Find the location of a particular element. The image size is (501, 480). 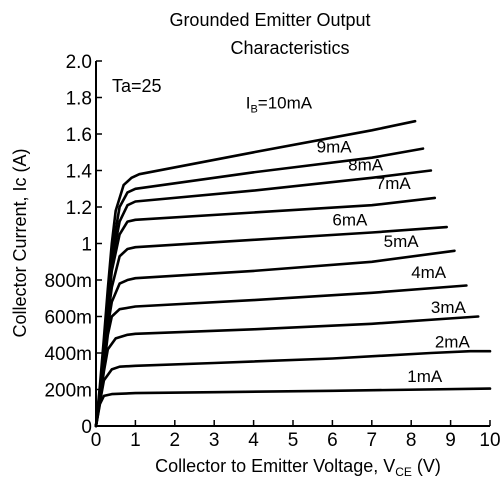

annotation-ta: Ta=25 is located at coordinates (137, 86).